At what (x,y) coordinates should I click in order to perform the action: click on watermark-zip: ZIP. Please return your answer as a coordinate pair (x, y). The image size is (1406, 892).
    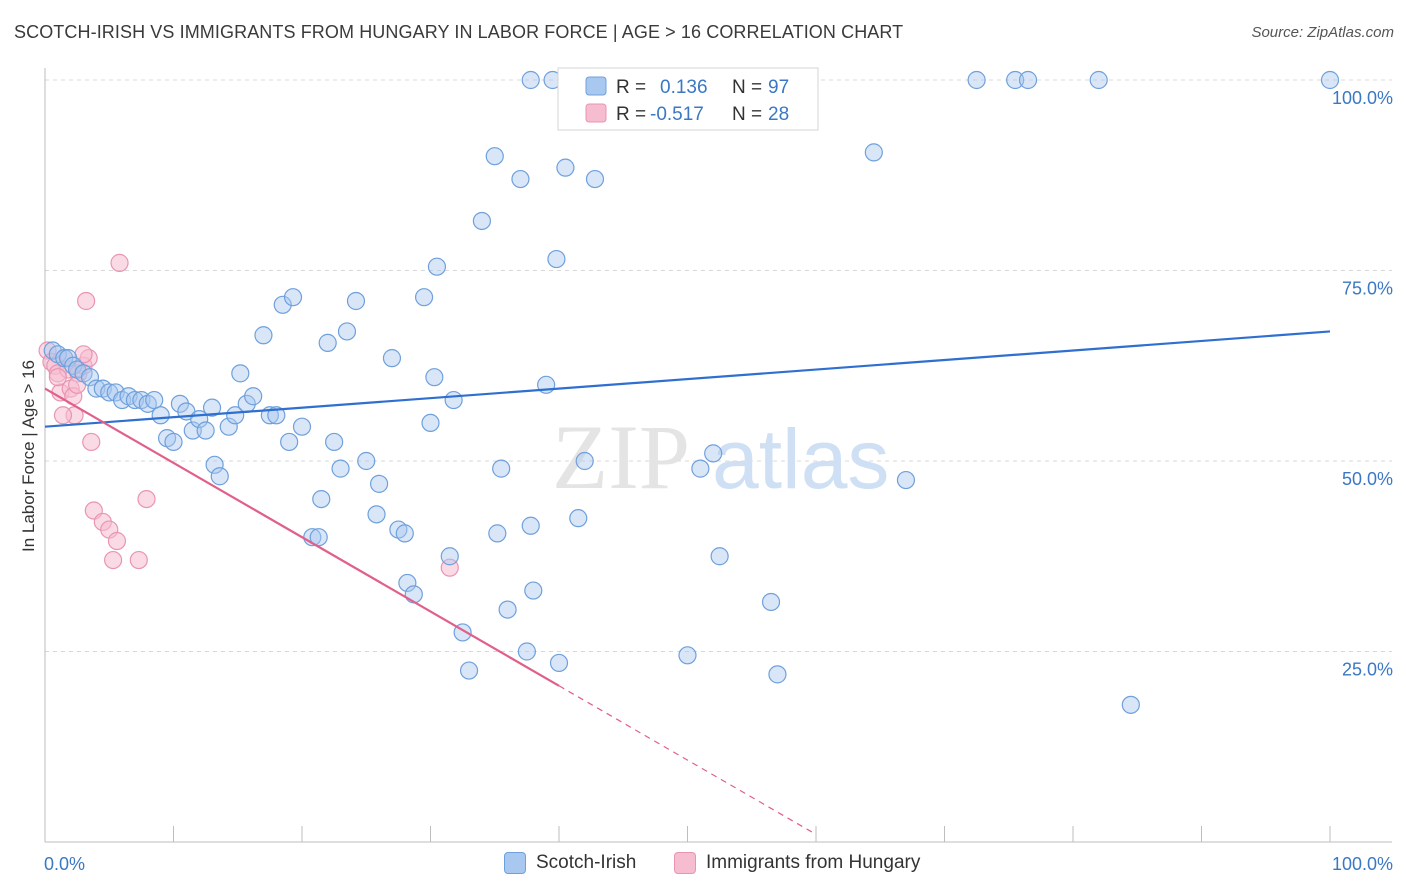
    Looking at the image, I should click on (621, 457).